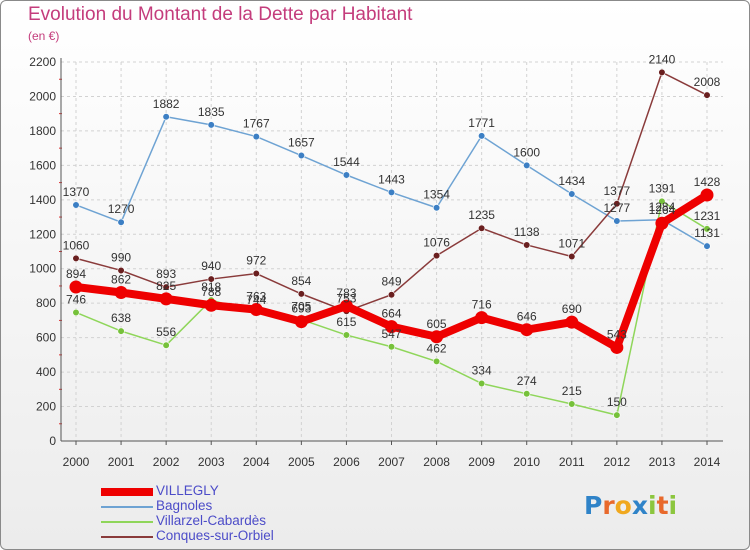  Describe the element at coordinates (662, 210) in the screenshot. I see `data-label-villegly: 1264` at that location.